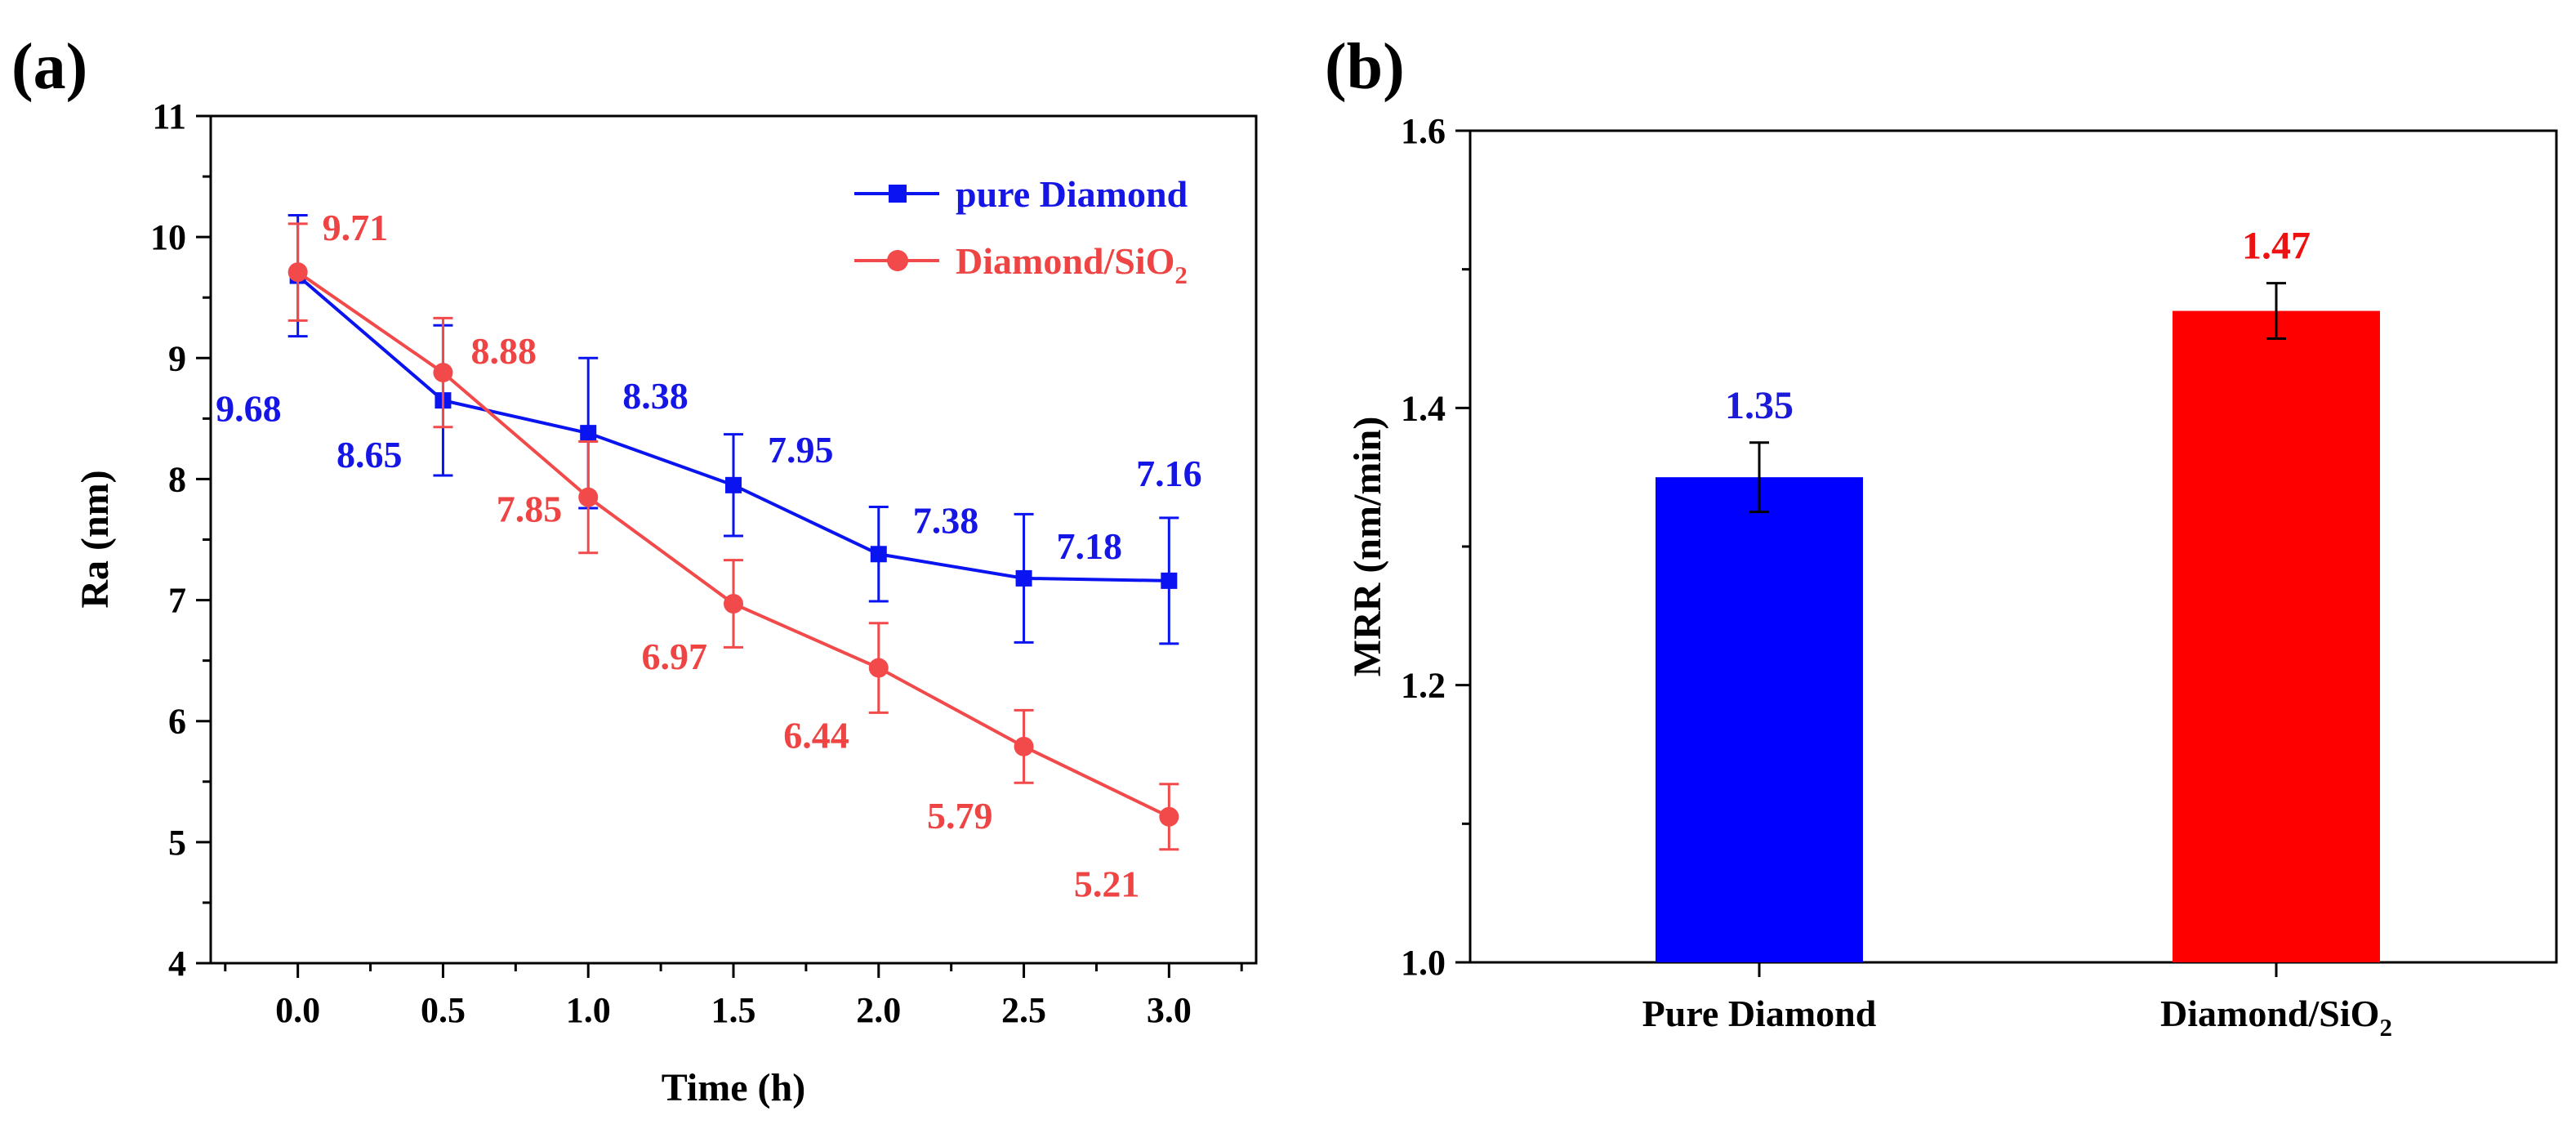 The height and width of the screenshot is (1138, 2576). Describe the element at coordinates (177, 358) in the screenshot. I see `y-tick-label: 9` at that location.